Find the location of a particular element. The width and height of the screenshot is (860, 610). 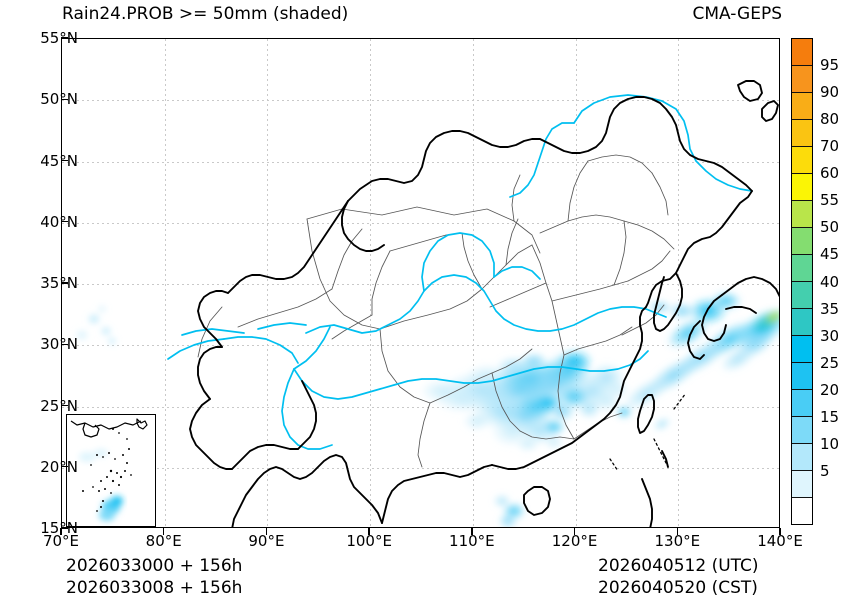

y-axis-tick-label: 20°N is located at coordinates (59, 466).